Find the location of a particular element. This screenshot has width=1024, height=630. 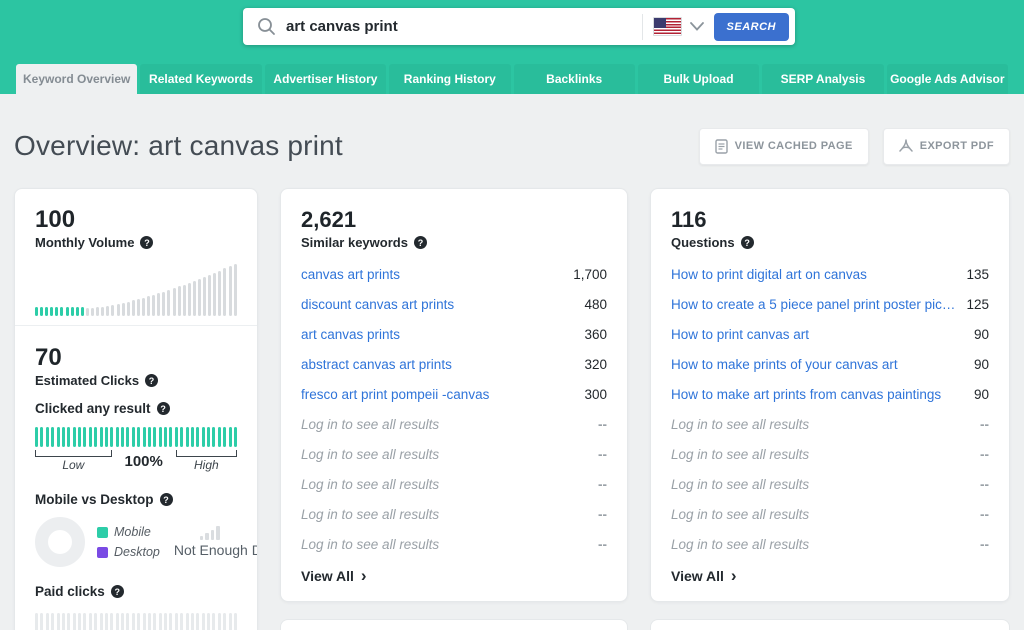

tab-serp-analysis: SERP Analysis is located at coordinates (823, 79).